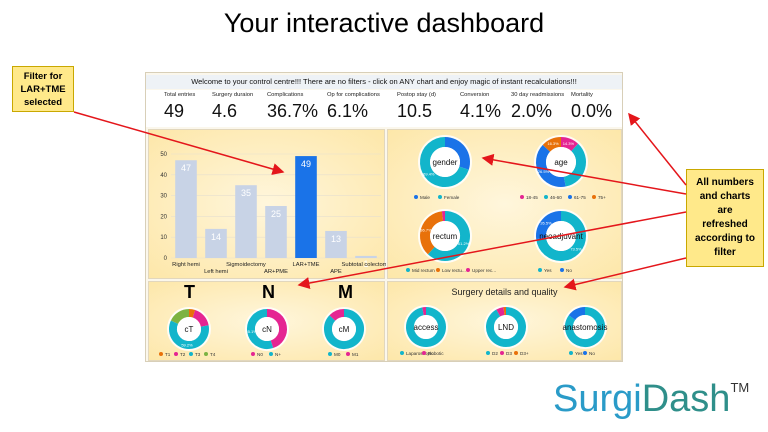 This screenshot has height=432, width=768. I want to click on donut-center-label: age, so click(561, 162).